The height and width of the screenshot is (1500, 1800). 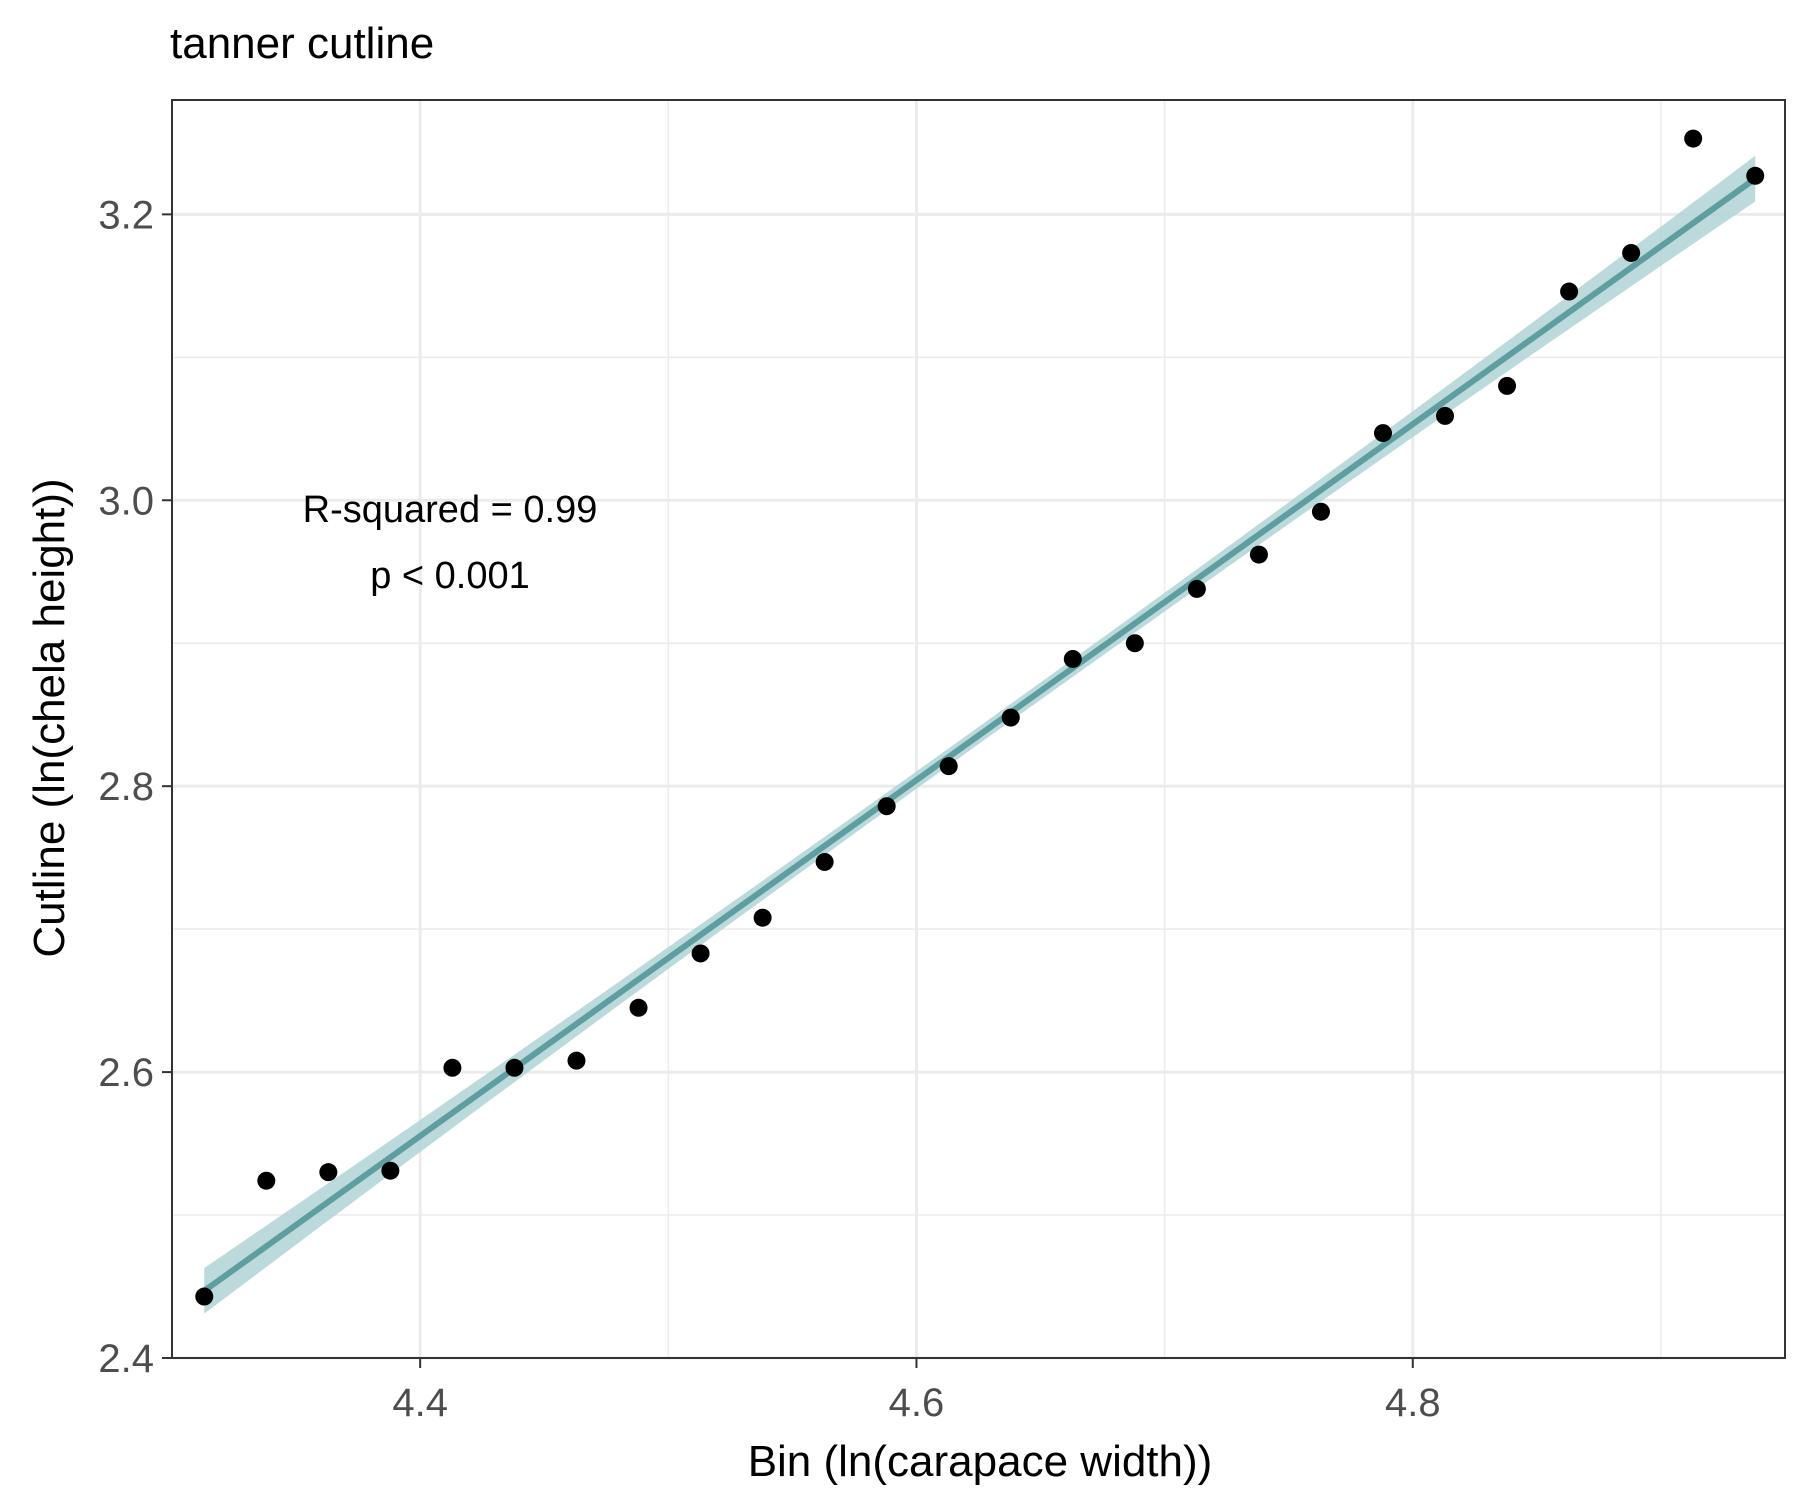 What do you see at coordinates (126, 1073) in the screenshot?
I see `y-tick-label: 2.6` at bounding box center [126, 1073].